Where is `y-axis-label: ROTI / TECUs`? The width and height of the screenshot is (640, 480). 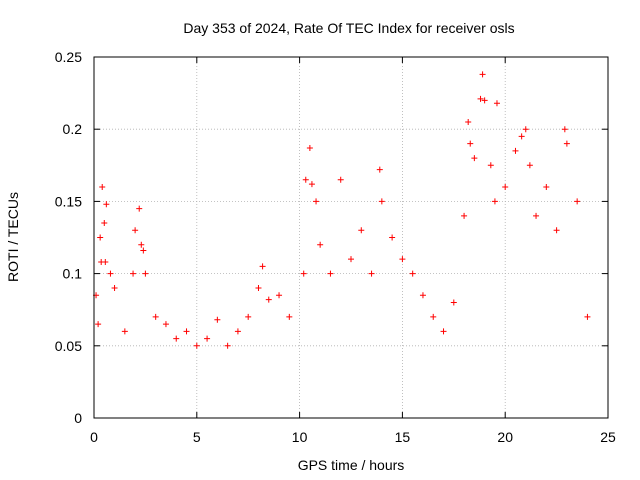 y-axis-label: ROTI / TECUs is located at coordinates (13, 237).